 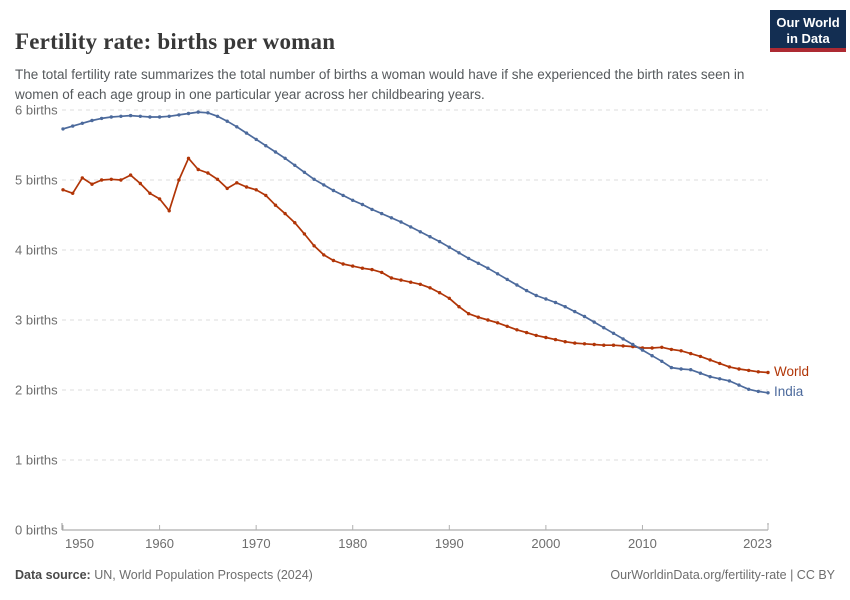 I want to click on series-label-india: India, so click(x=789, y=391).